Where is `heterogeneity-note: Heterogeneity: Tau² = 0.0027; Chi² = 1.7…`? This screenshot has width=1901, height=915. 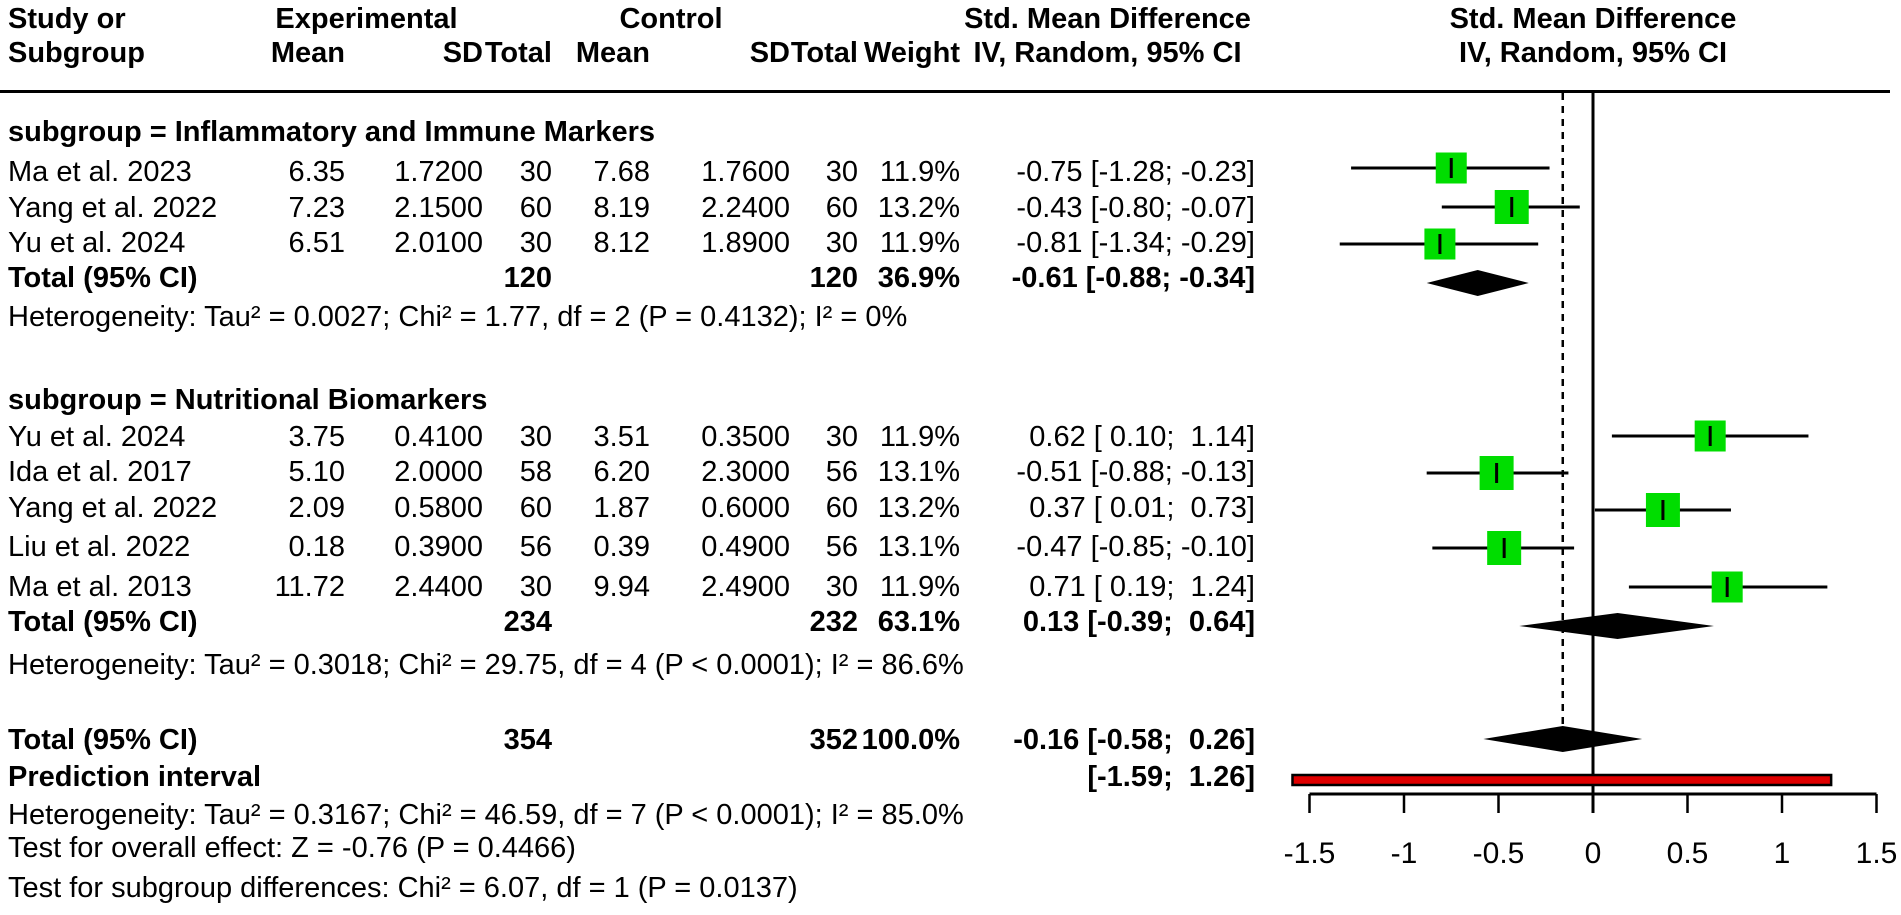
heterogeneity-note: Heterogeneity: Tau² = 0.0027; Chi² = 1.7… is located at coordinates (458, 317).